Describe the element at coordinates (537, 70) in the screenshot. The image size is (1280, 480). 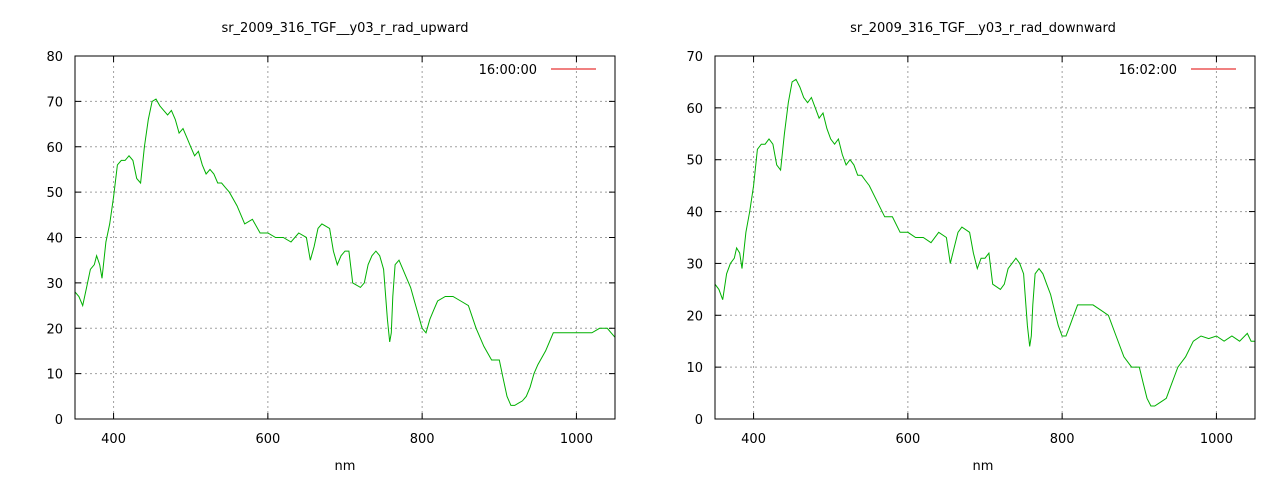
I see `legend: 16:00:00` at that location.